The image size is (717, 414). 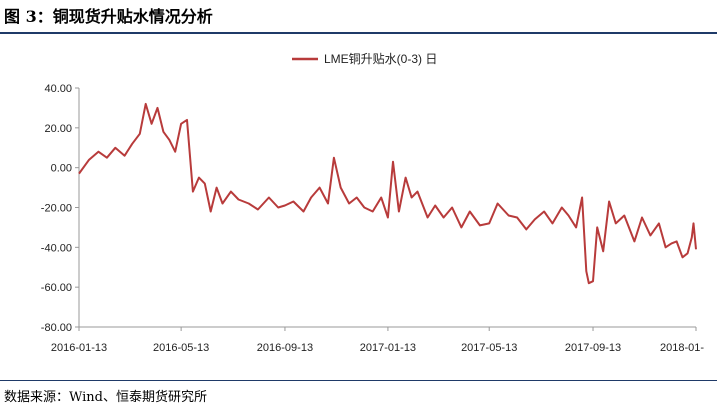 I want to click on y-tick-label: 0.00, so click(x=61, y=169).